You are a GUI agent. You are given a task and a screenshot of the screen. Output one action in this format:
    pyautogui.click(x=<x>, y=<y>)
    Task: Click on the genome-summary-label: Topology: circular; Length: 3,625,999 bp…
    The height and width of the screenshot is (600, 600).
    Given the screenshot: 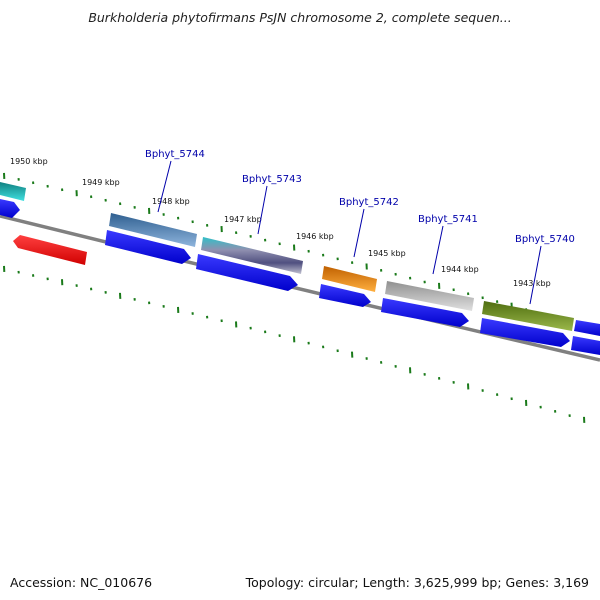 What is the action you would take?
    pyautogui.click(x=417, y=582)
    